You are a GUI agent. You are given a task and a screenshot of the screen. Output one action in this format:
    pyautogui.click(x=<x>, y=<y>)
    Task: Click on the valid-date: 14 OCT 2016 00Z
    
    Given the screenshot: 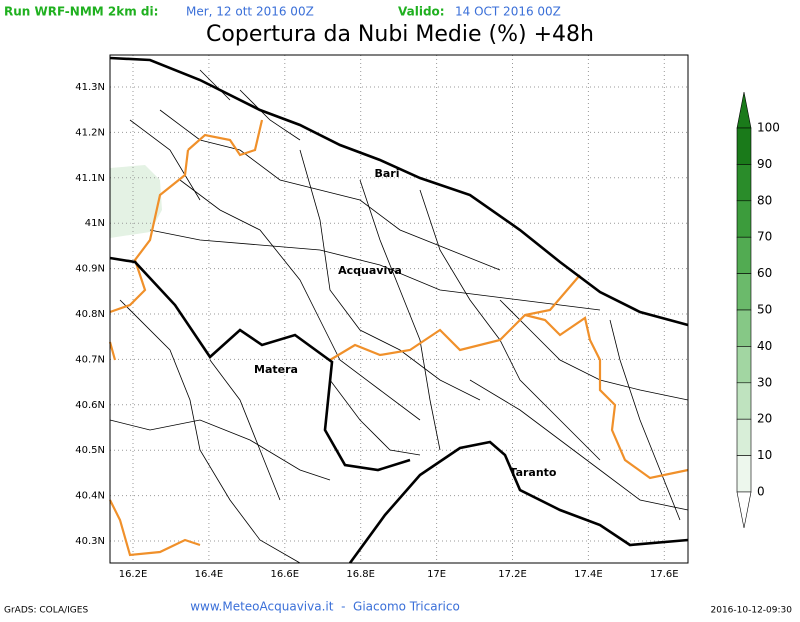 What is the action you would take?
    pyautogui.click(x=508, y=12)
    